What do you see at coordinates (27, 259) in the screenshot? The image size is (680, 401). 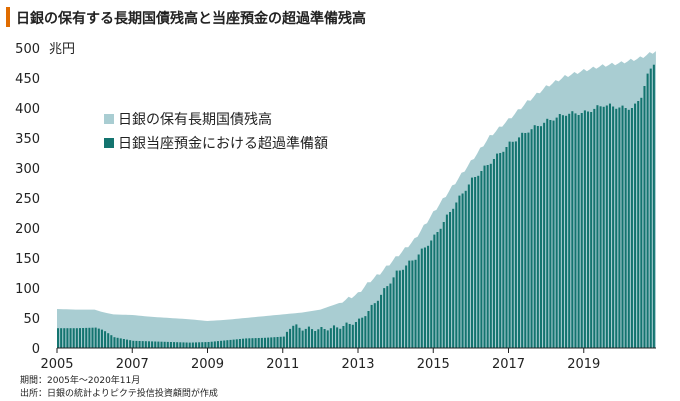 I see `y-tick-label: 150` at bounding box center [27, 259].